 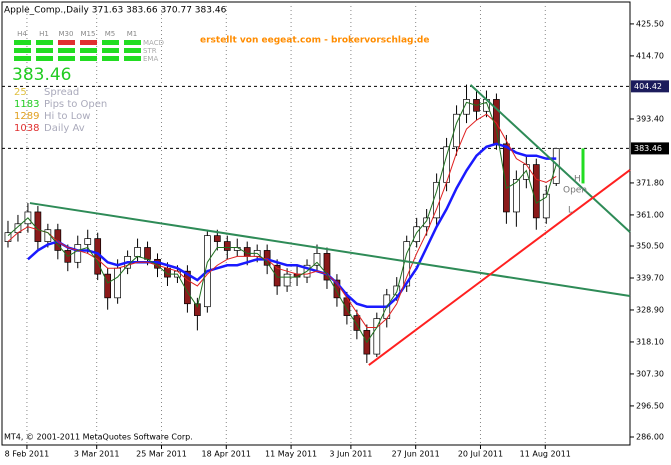 What do you see at coordinates (650, 246) in the screenshot?
I see `y-tick-label: 350.50` at bounding box center [650, 246].